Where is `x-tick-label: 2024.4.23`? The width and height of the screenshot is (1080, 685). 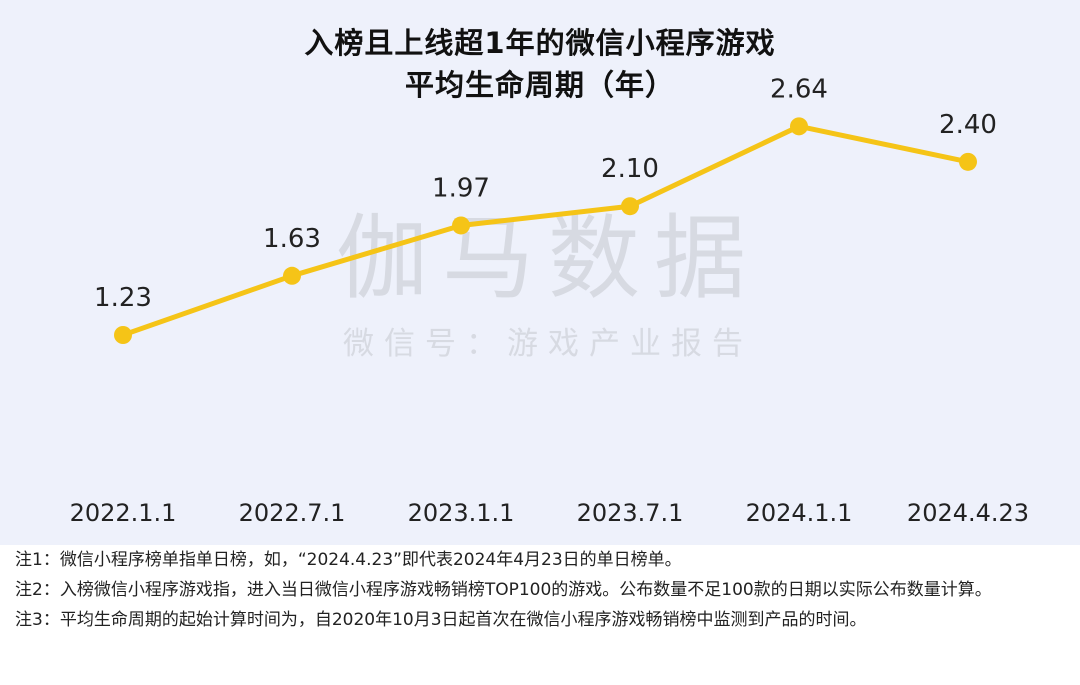
x-tick-label: 2024.4.23 is located at coordinates (968, 513).